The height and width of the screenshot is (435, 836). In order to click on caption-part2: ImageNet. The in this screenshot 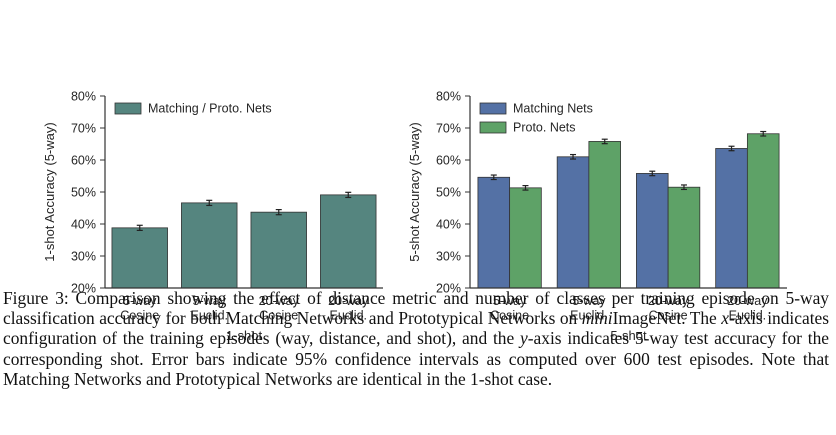, I will do `click(667, 318)`.